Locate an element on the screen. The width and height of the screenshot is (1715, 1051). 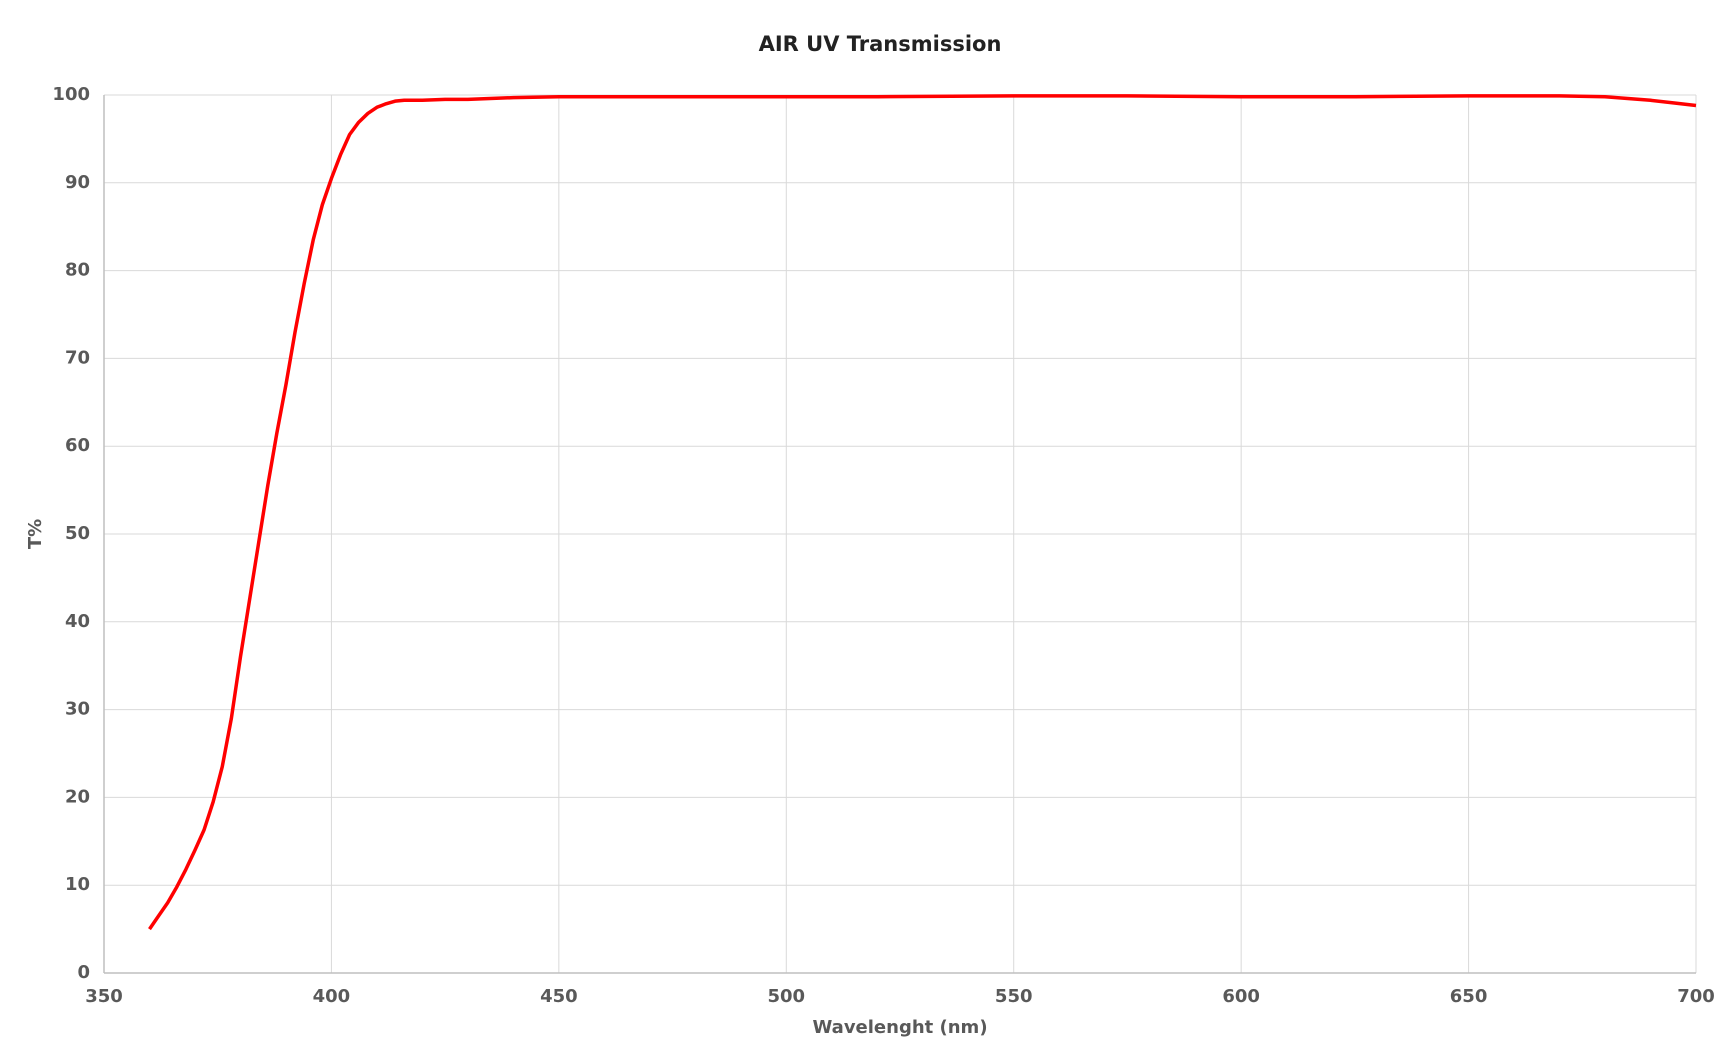
y-axis-label: T% is located at coordinates (35, 534).